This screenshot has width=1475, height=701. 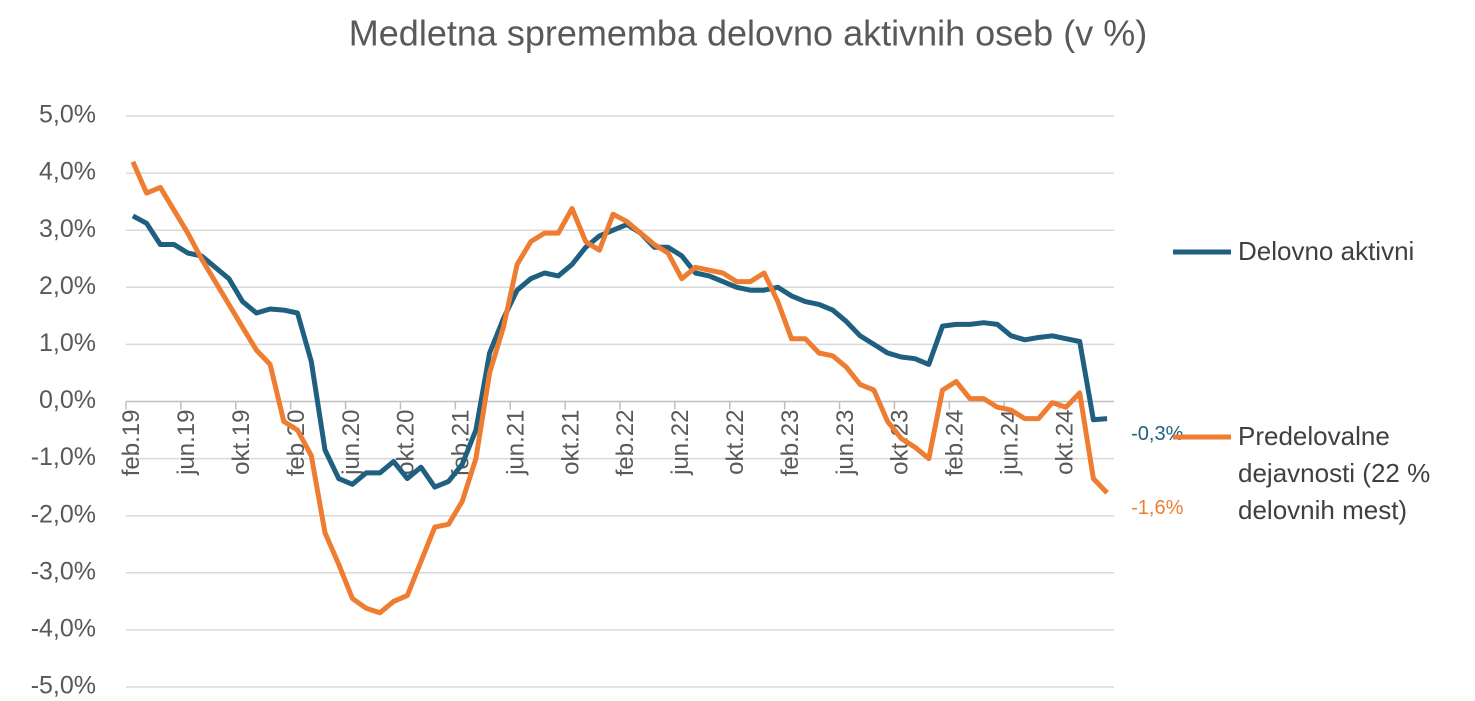 I want to click on x-tick-label: jun.24, so click(x=1009, y=443).